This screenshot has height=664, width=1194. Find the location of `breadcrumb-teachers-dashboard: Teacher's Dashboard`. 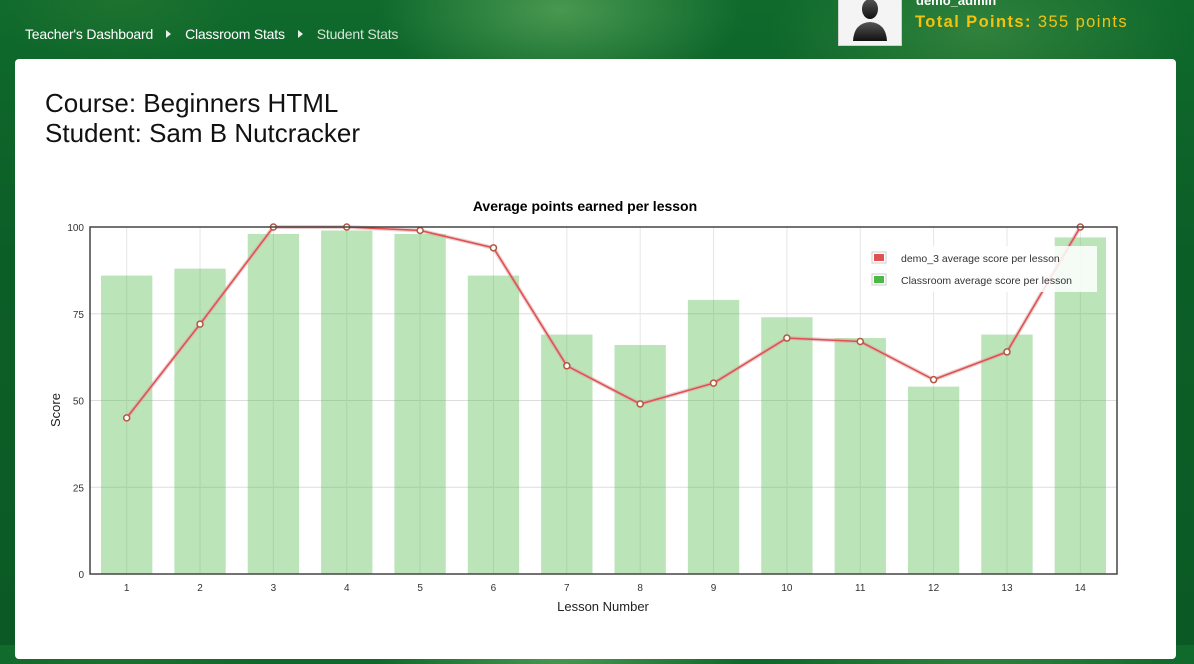

breadcrumb-teachers-dashboard: Teacher's Dashboard is located at coordinates (89, 34).